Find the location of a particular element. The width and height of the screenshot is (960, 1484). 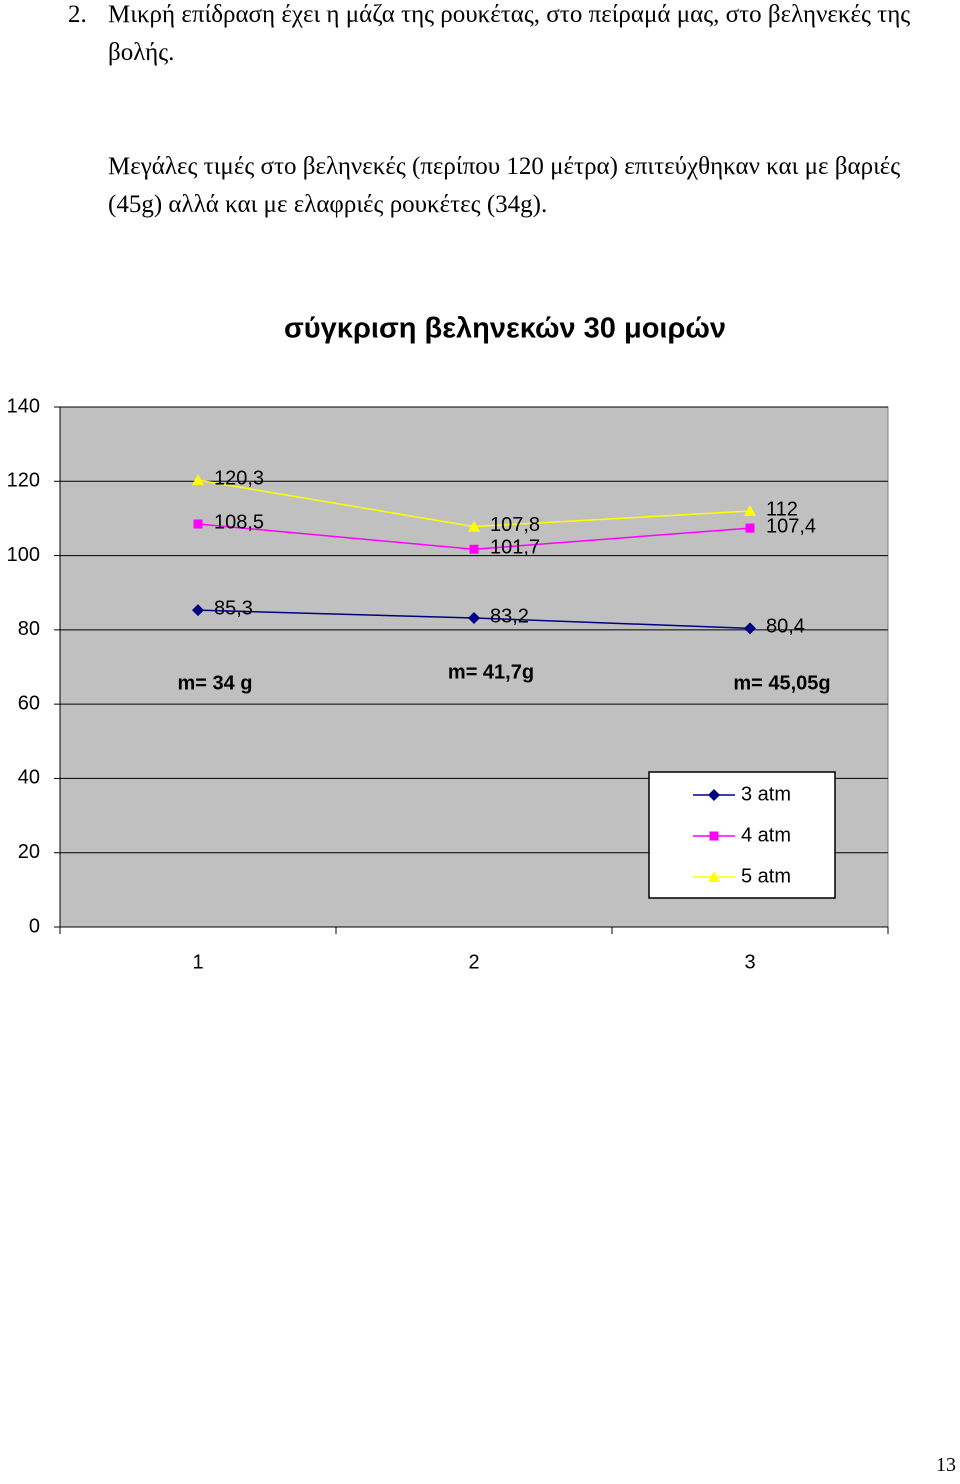

data-label: 107,8 is located at coordinates (515, 525).